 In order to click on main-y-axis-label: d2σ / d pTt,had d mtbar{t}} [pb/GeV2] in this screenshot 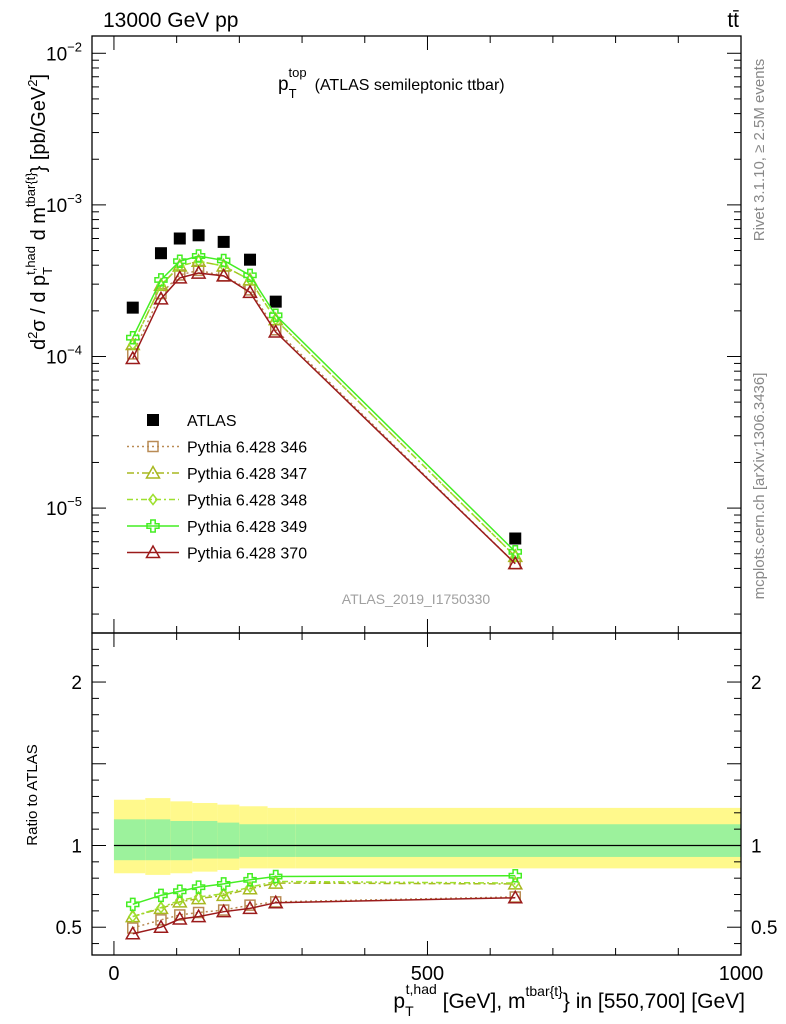, I will do `click(39, 212)`.